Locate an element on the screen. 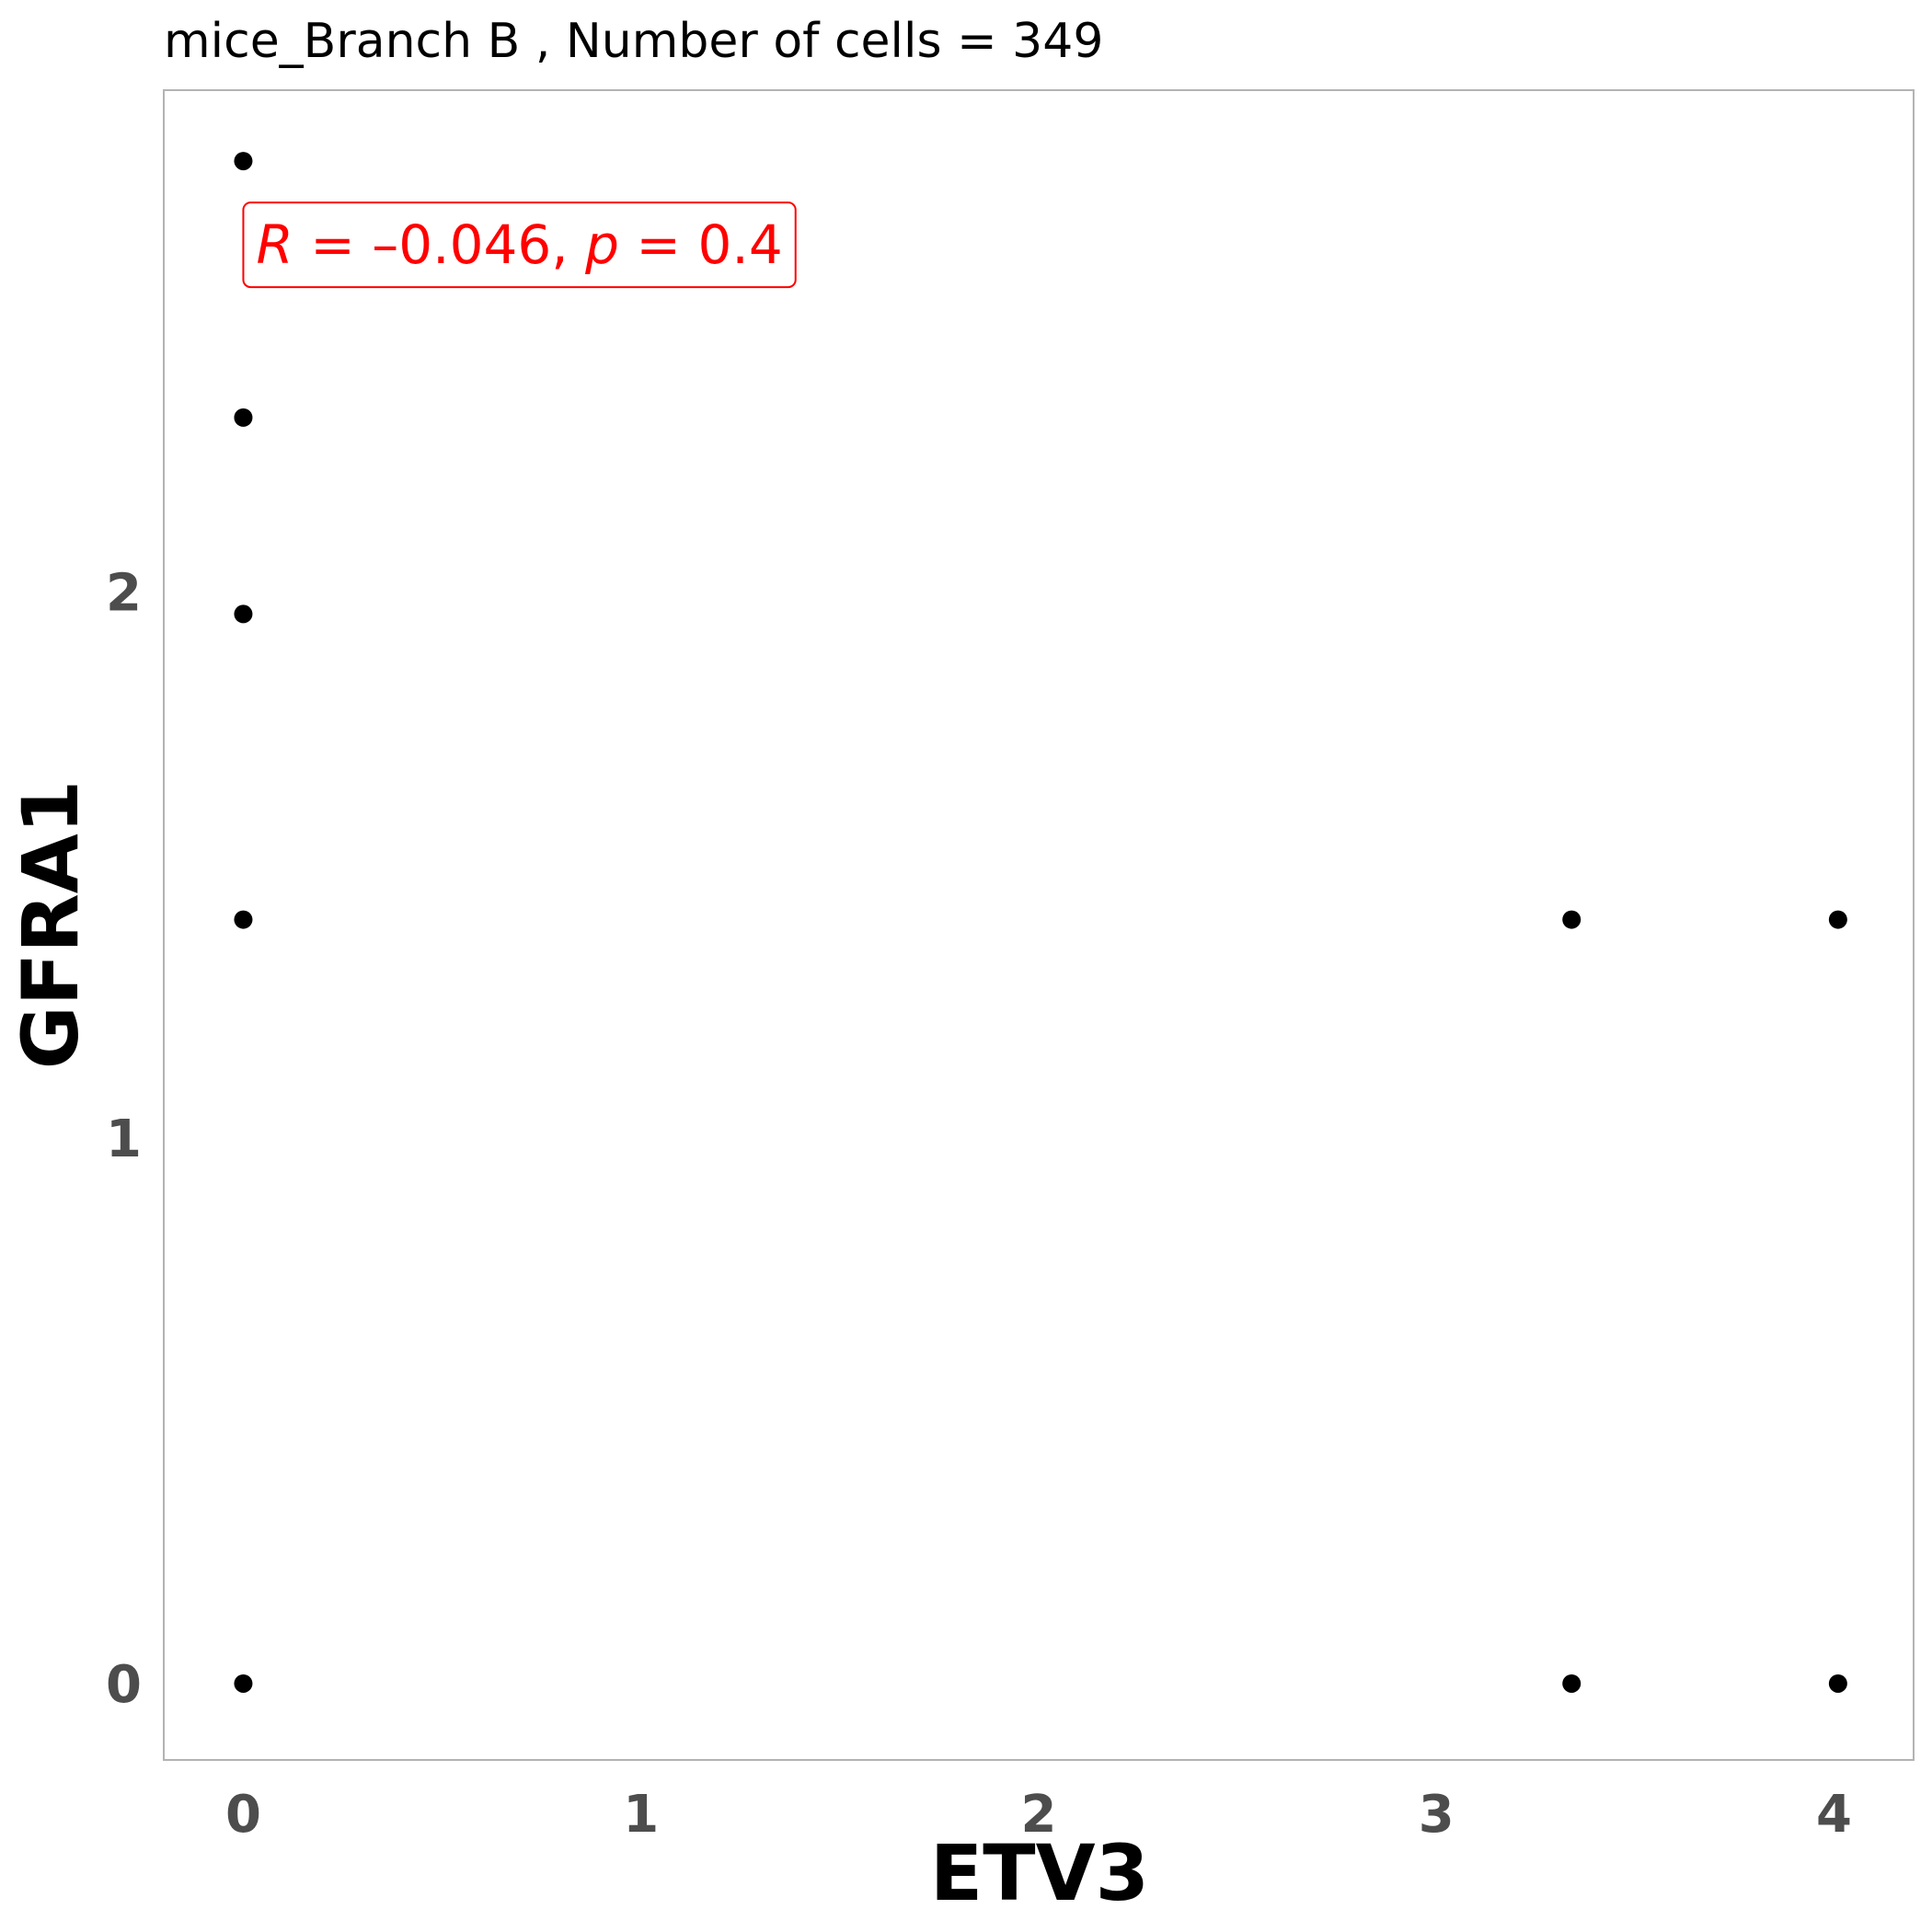 The height and width of the screenshot is (1932, 1932). r-value: –0.046 is located at coordinates (461, 244).